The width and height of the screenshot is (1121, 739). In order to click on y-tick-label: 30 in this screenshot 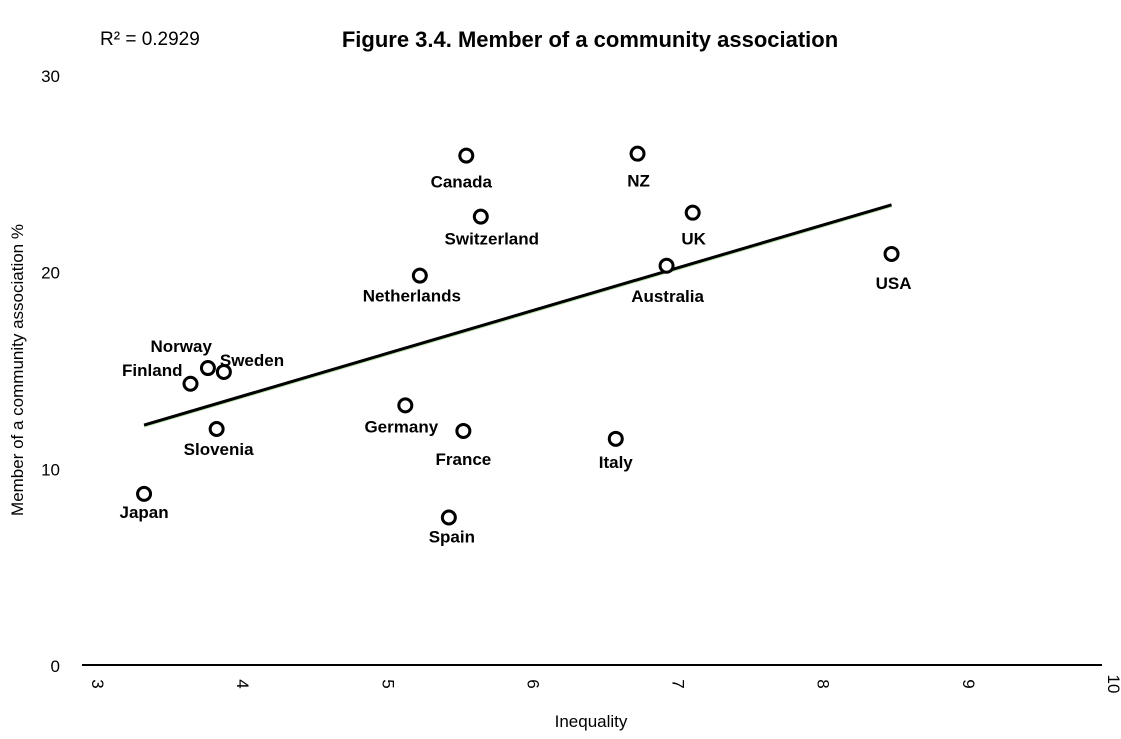, I will do `click(50, 76)`.